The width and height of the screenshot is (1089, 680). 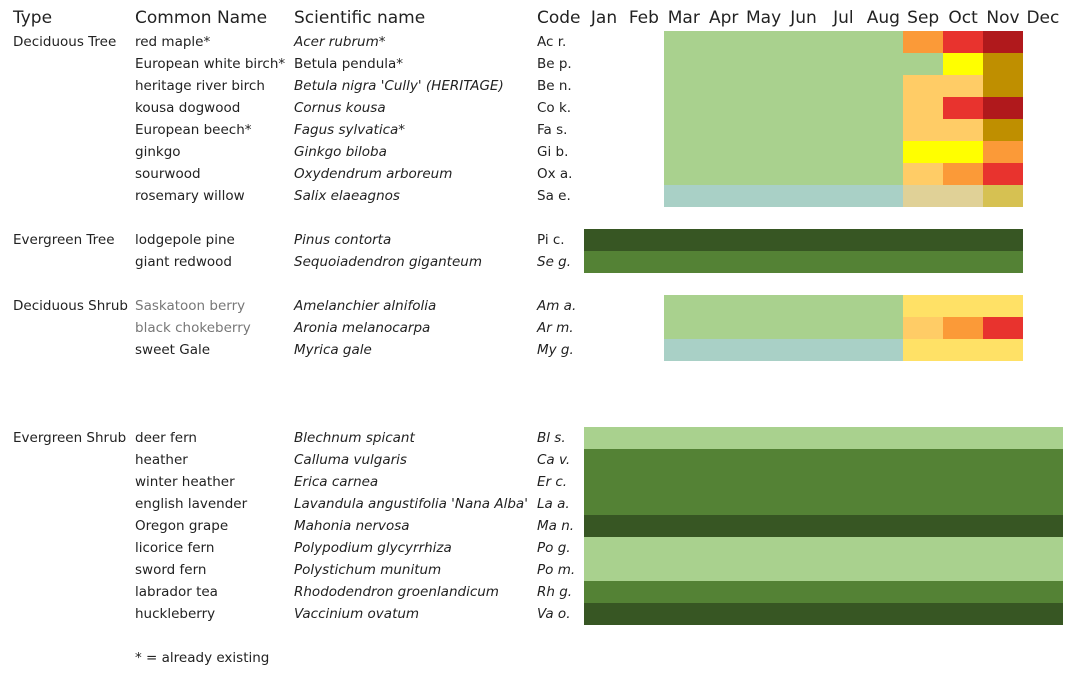 What do you see at coordinates (555, 174) in the screenshot?
I see `code: Ox a.` at bounding box center [555, 174].